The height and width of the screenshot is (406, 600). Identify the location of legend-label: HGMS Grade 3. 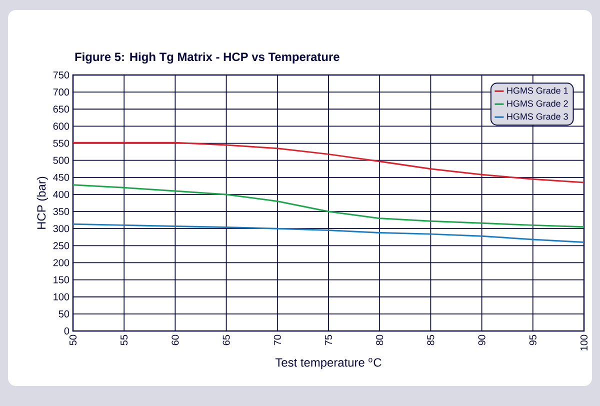
(537, 116).